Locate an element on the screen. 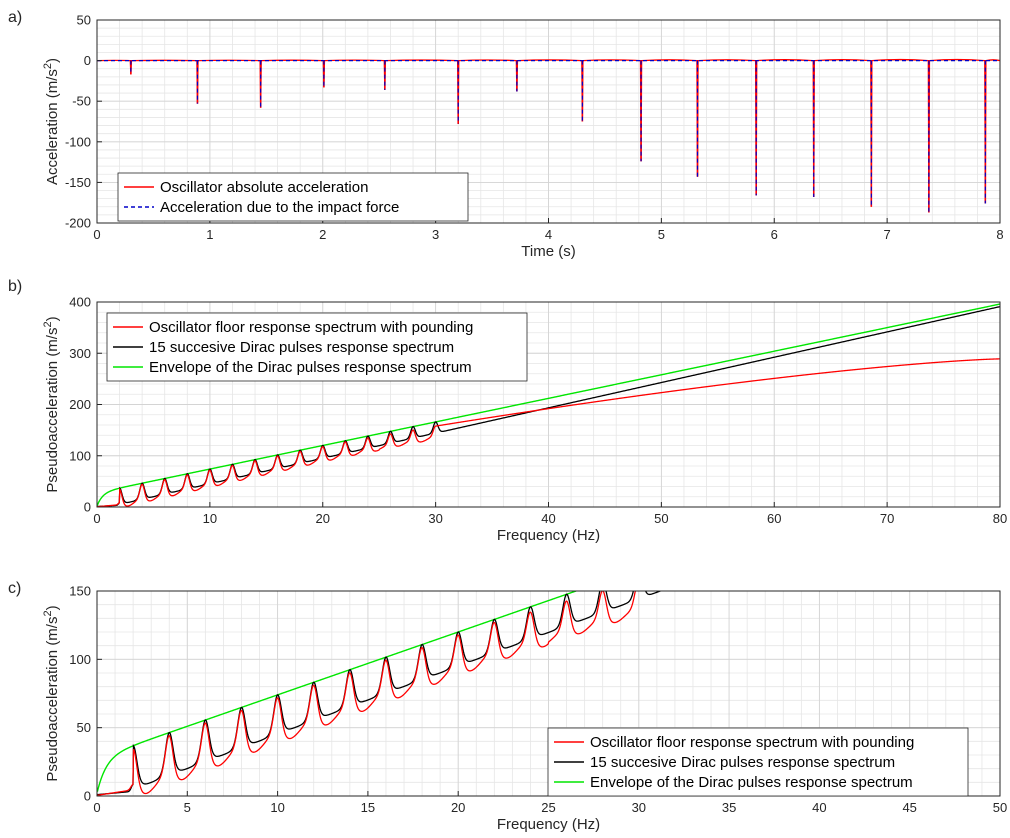 The height and width of the screenshot is (838, 1010). x-axis-label: Time (s) is located at coordinates (548, 251).